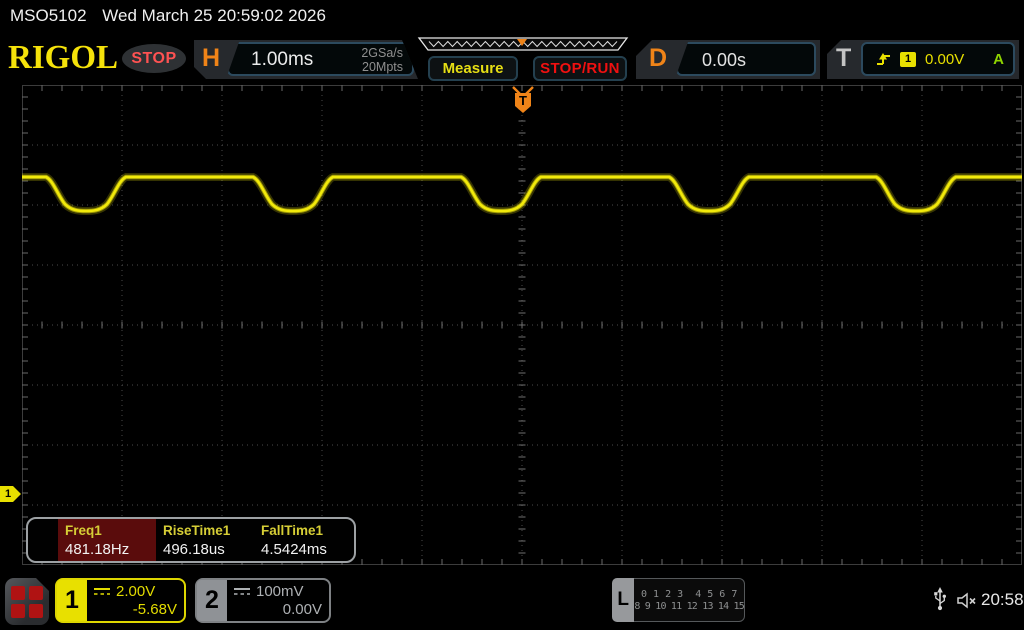  I want to click on trigger-label: T, so click(844, 58).